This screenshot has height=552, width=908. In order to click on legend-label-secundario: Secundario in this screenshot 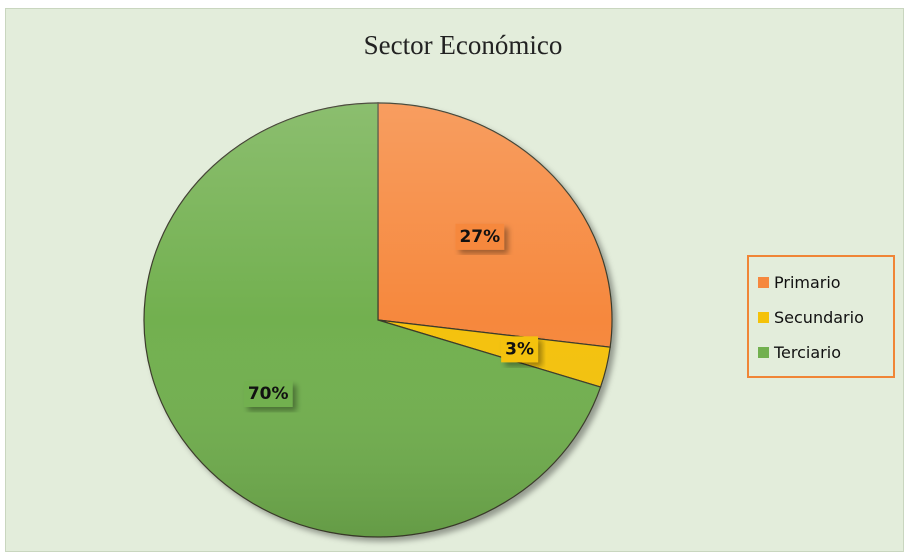, I will do `click(819, 317)`.